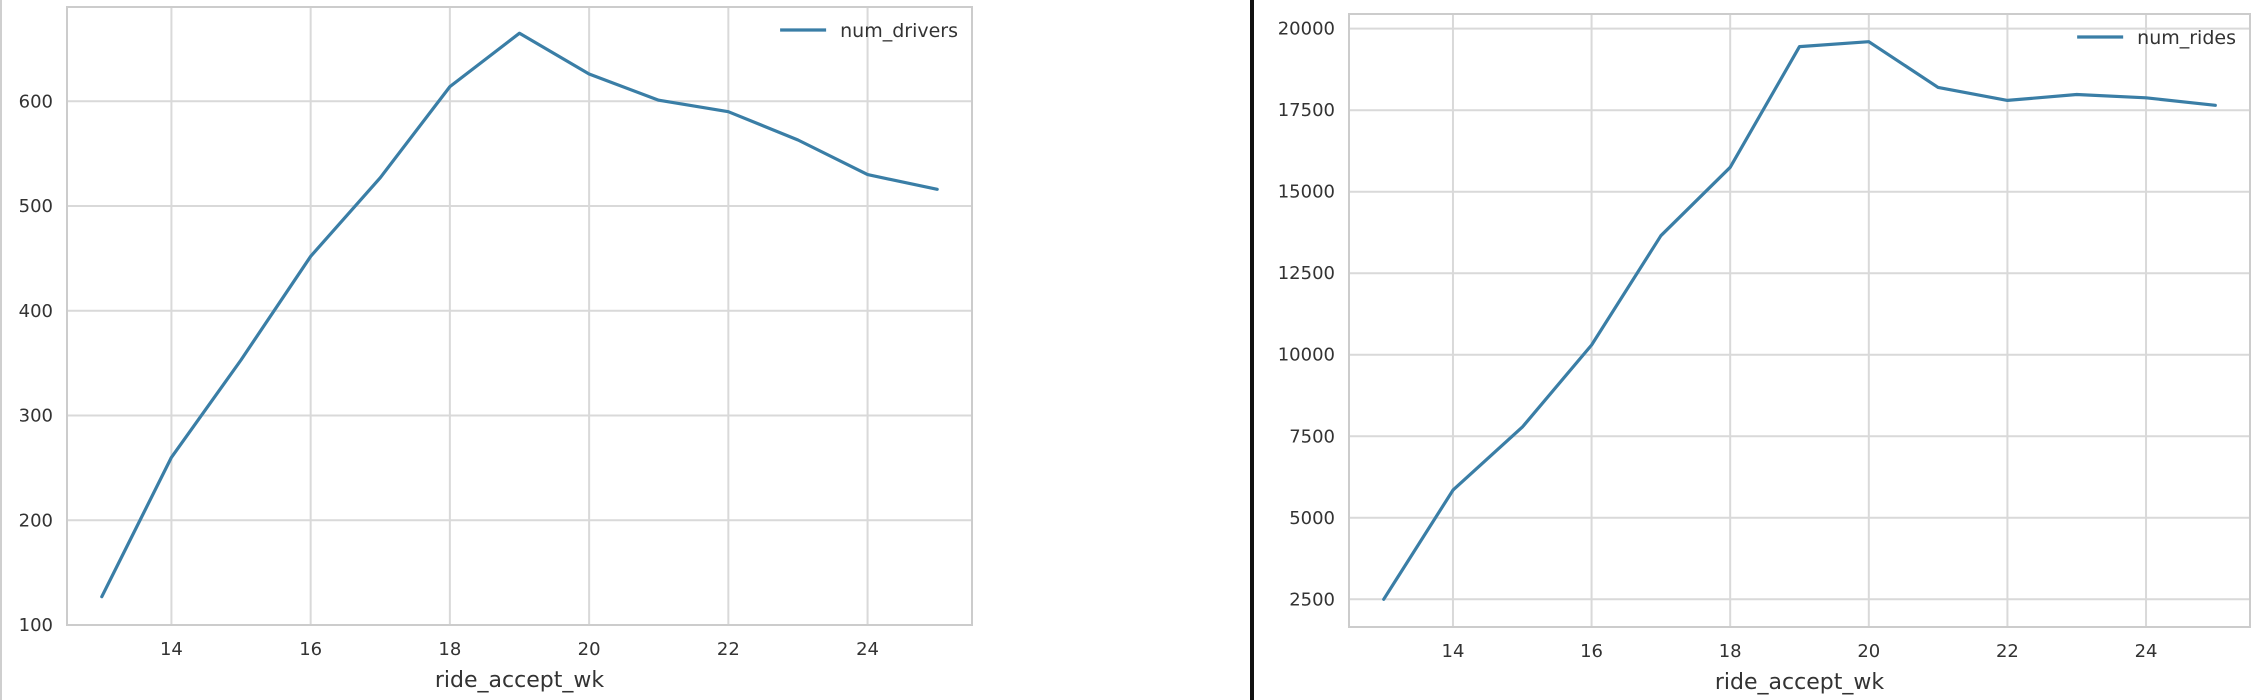  I want to click on rides-x-tick-label: 14, so click(1453, 651).